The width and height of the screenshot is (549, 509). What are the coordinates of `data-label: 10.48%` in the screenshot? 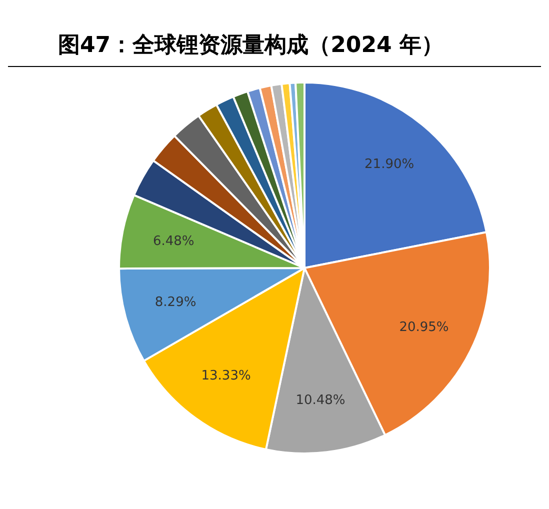 It's located at (321, 400).